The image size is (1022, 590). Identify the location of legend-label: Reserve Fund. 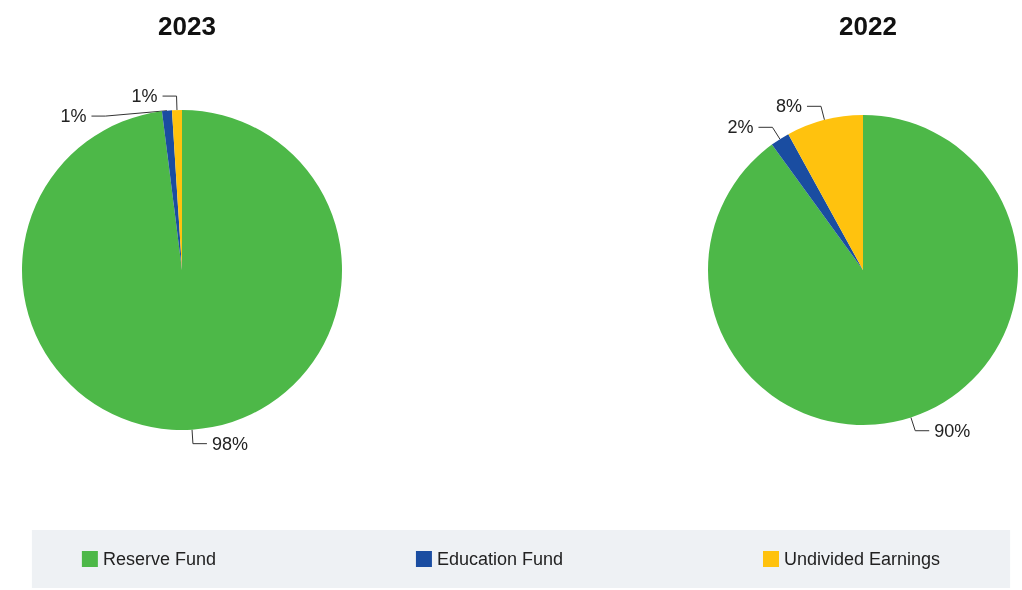
(159, 559).